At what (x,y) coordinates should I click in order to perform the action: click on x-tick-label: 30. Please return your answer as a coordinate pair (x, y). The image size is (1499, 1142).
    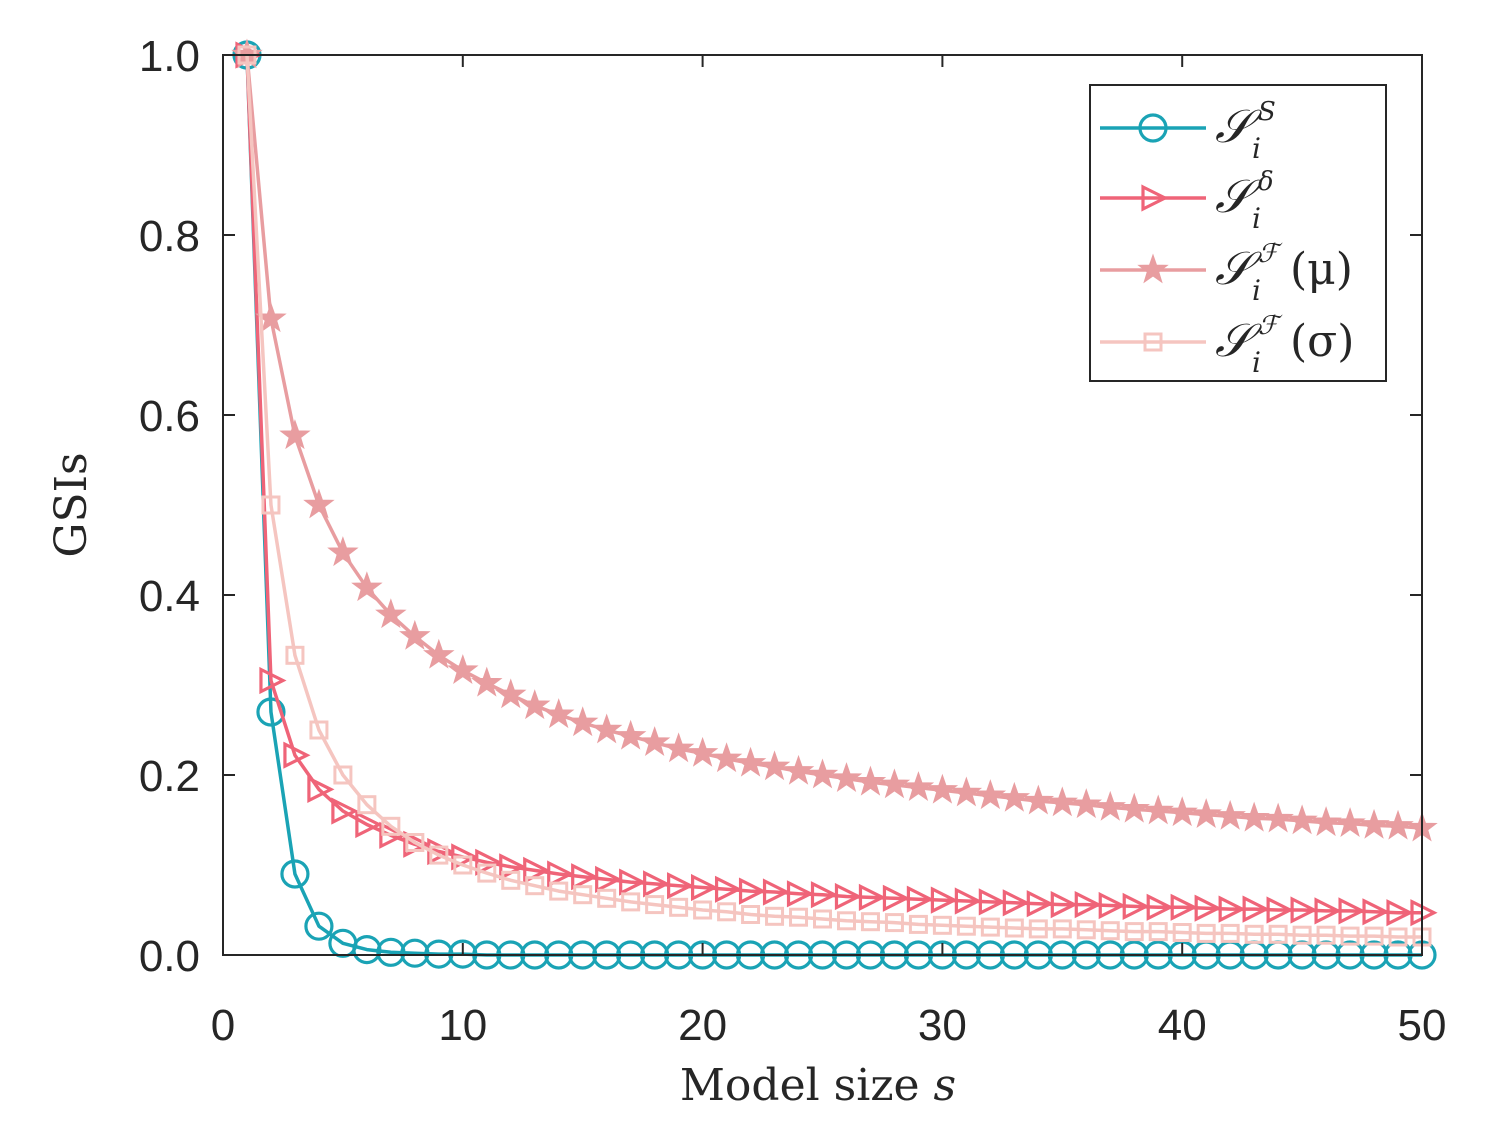
    Looking at the image, I should click on (942, 1025).